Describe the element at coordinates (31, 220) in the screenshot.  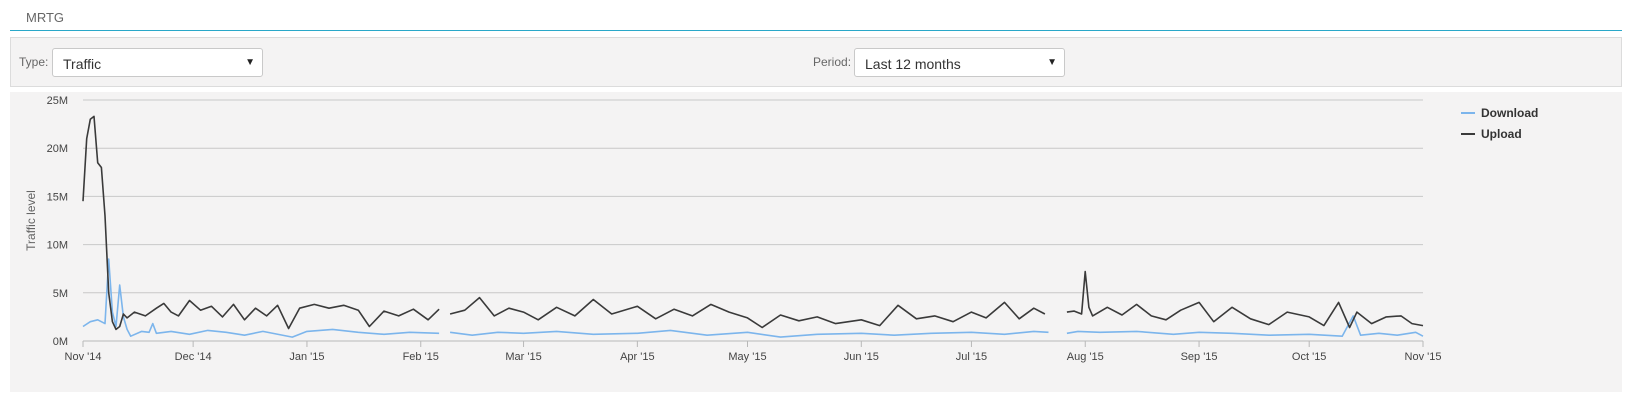
I see `y-axis-title: Traffic level` at that location.